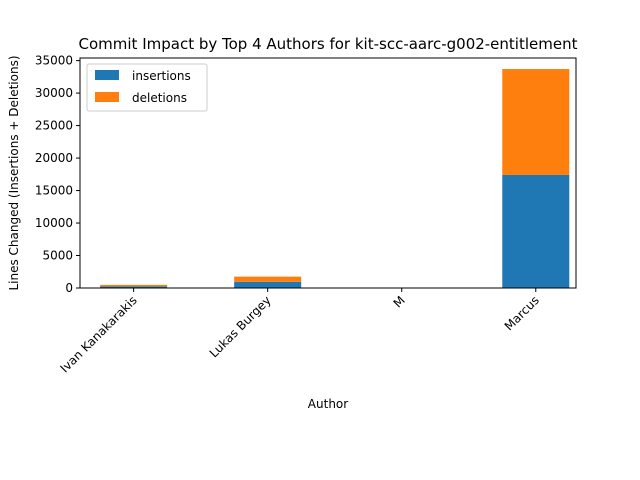  I want to click on legend-swatch-deletions, so click(107, 97).